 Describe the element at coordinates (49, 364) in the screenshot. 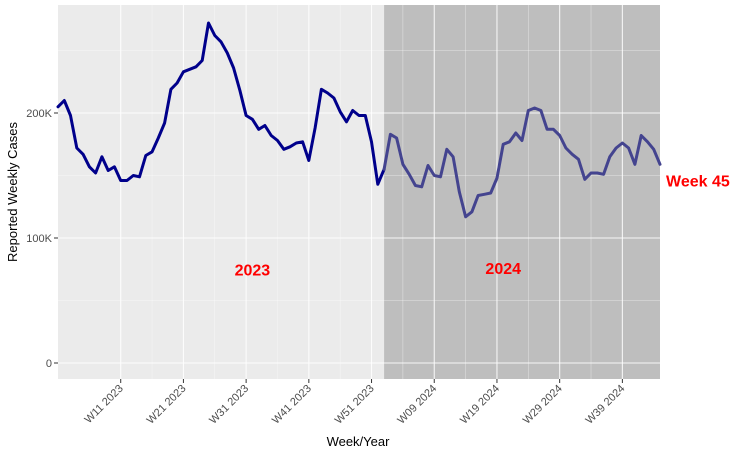

I see `y-tick-label: 0` at that location.